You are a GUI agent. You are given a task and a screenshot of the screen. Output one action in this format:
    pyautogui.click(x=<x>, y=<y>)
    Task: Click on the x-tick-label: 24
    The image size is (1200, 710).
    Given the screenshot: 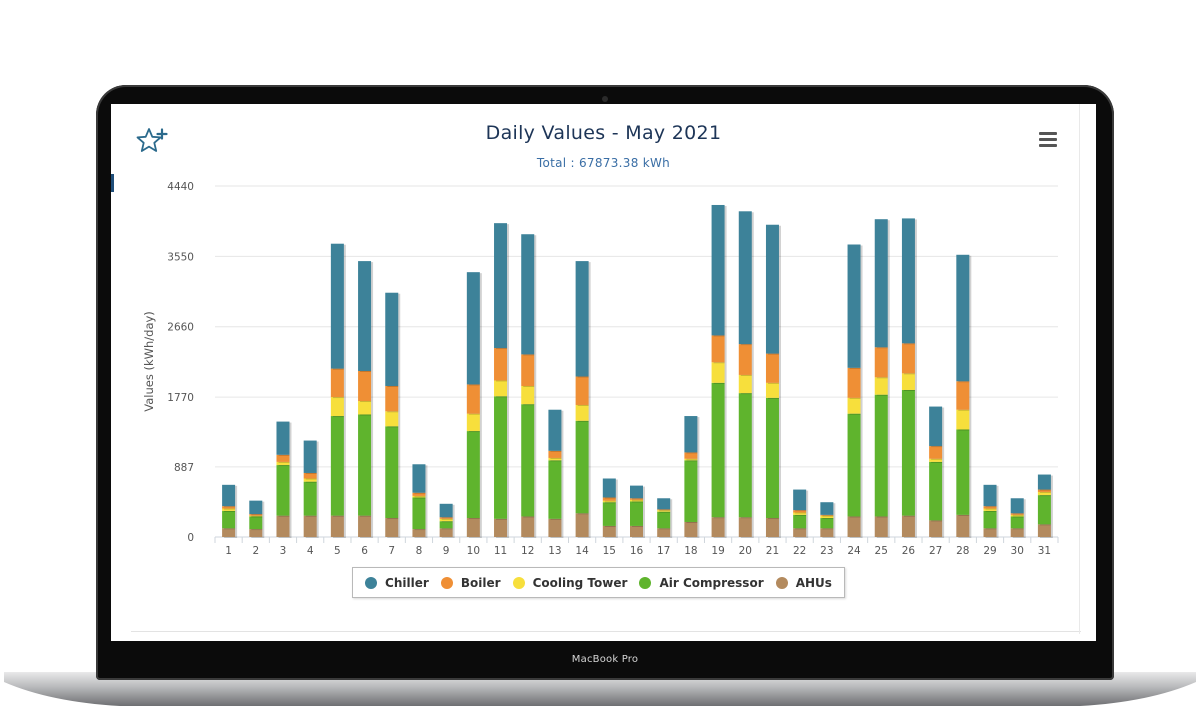 What is the action you would take?
    pyautogui.click(x=854, y=551)
    